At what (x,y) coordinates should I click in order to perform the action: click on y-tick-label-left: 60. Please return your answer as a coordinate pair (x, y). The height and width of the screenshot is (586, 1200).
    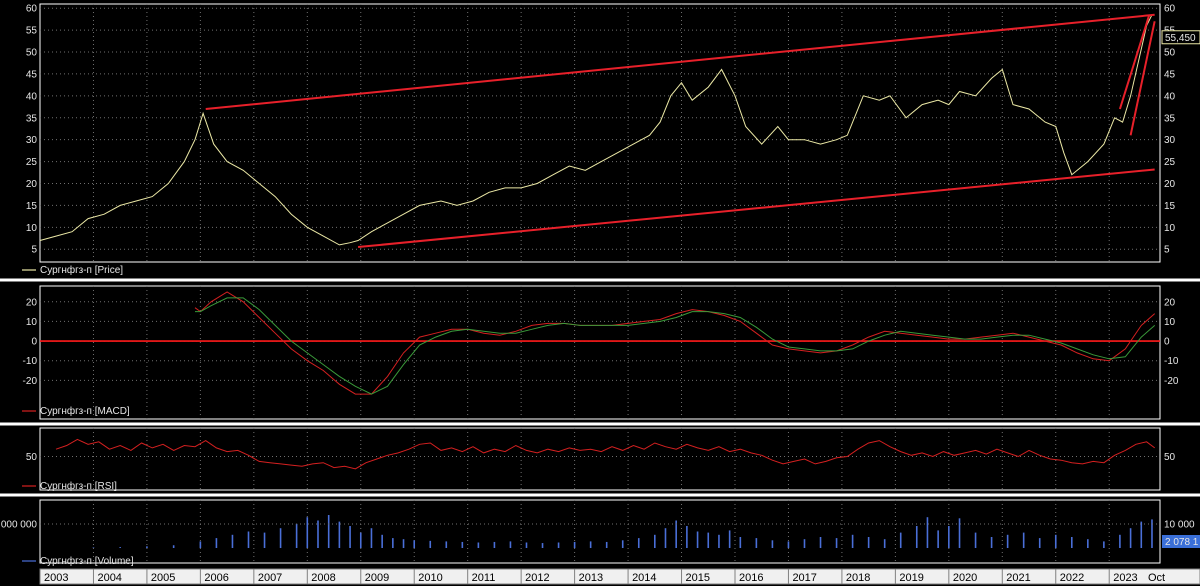
    Looking at the image, I should click on (32, 9).